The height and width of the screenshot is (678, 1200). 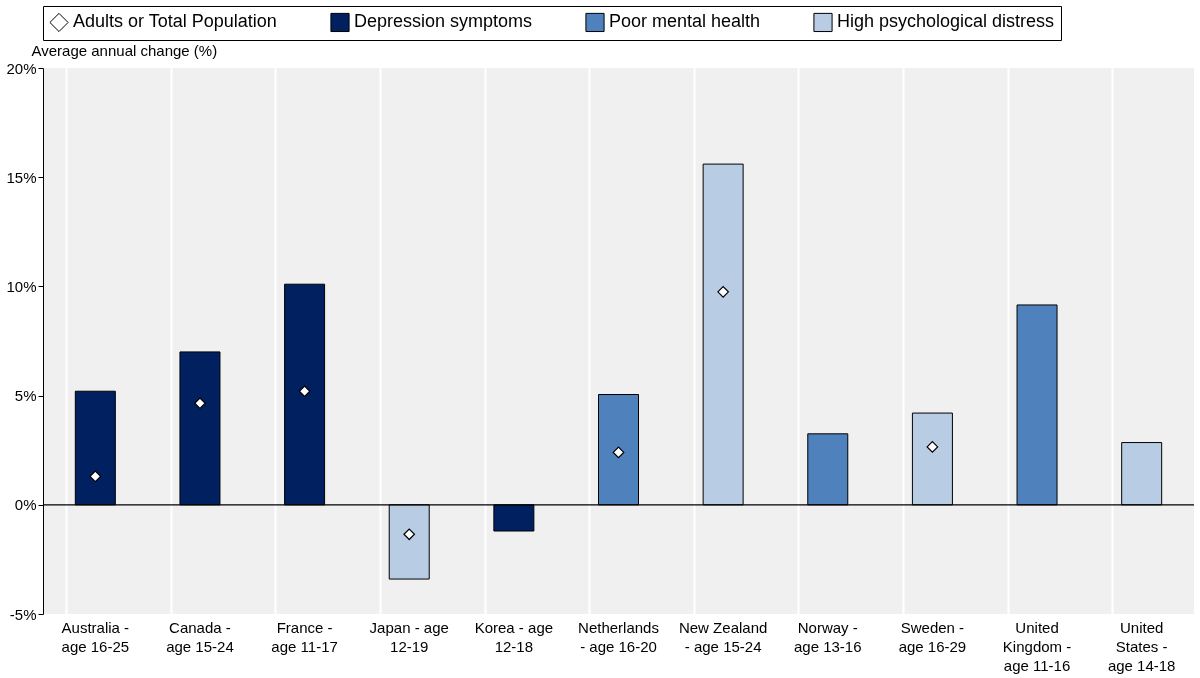 What do you see at coordinates (21, 177) in the screenshot?
I see `y-tick-label: 15%` at bounding box center [21, 177].